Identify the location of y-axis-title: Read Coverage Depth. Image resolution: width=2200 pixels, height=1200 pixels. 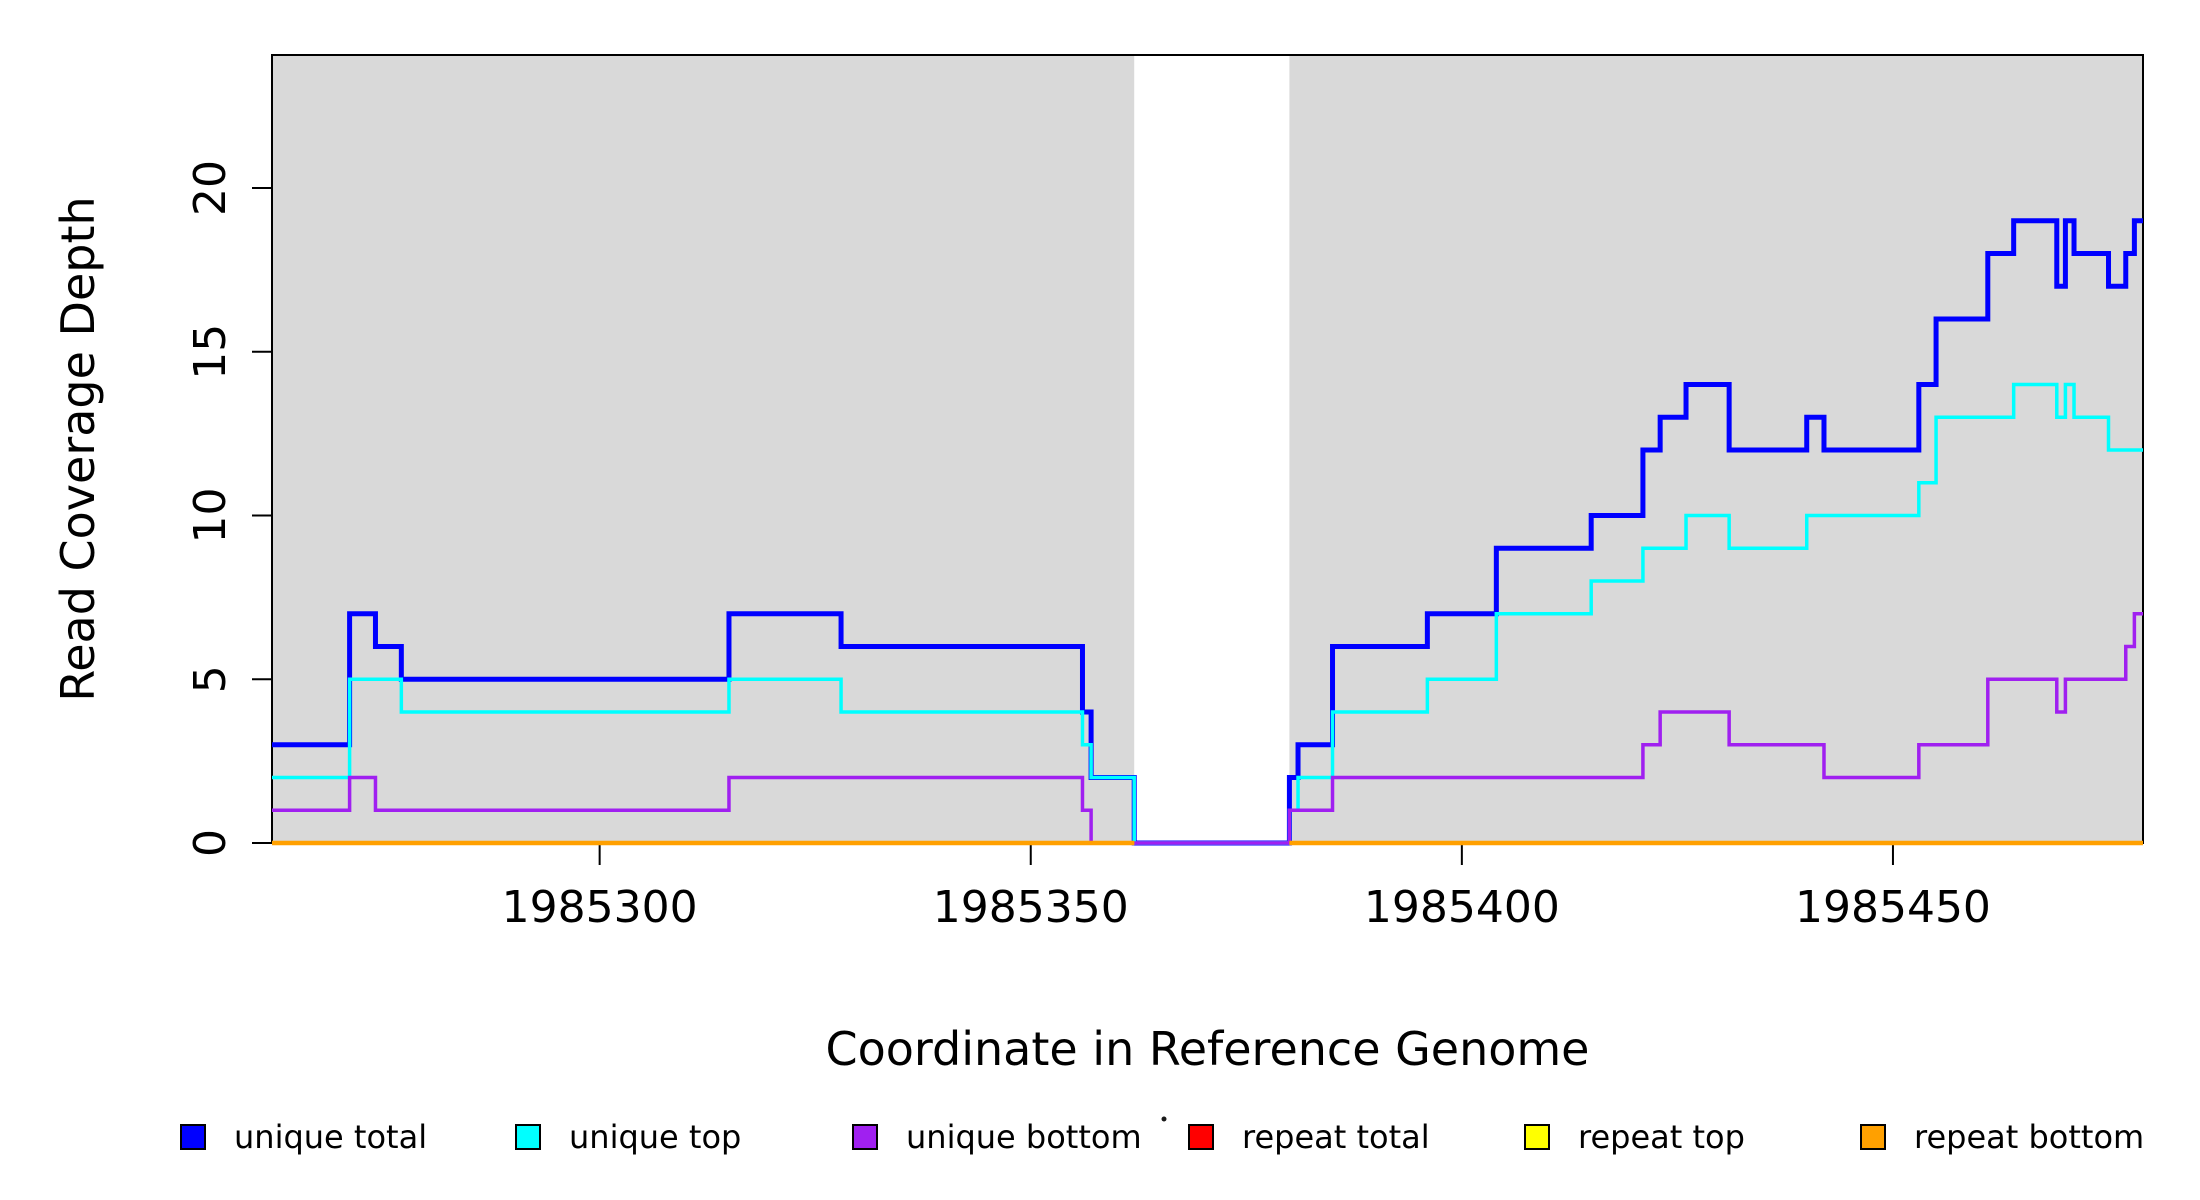
(78, 449).